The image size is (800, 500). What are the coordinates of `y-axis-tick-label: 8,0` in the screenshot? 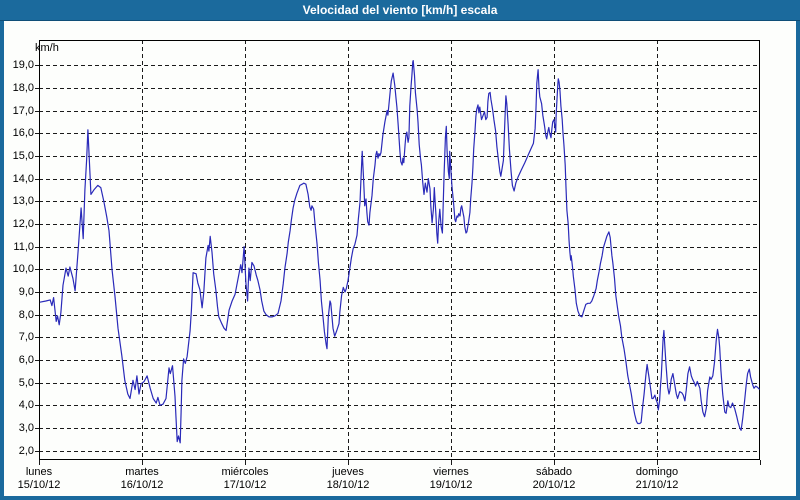 It's located at (26, 314).